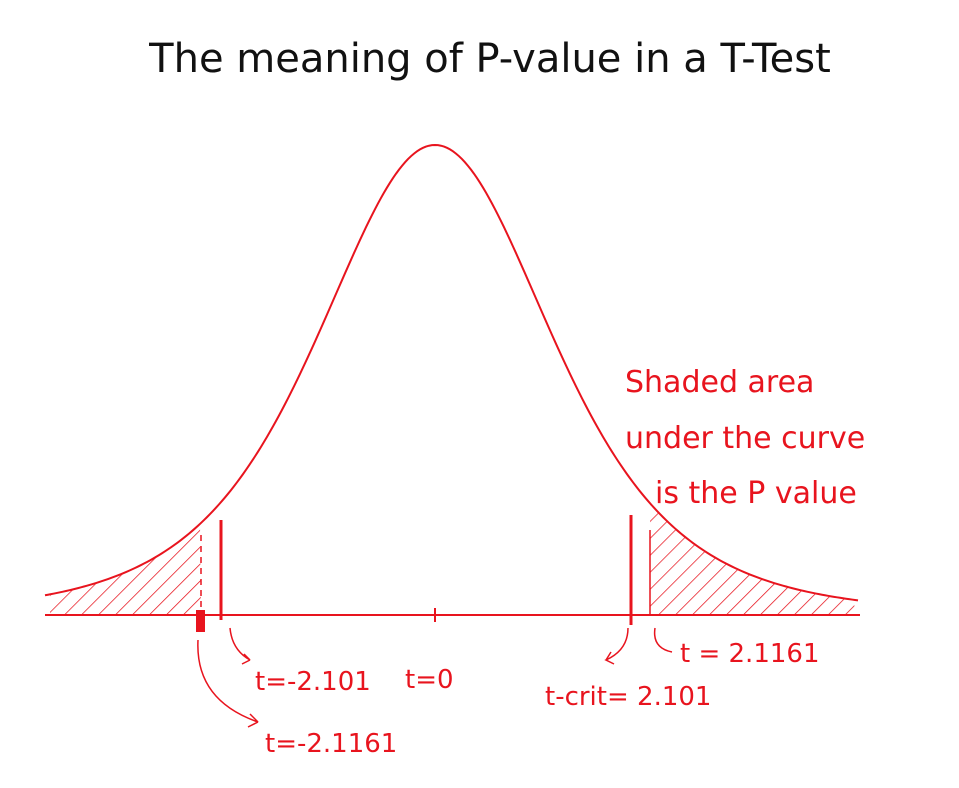 Image resolution: width=959 pixels, height=788 pixels. What do you see at coordinates (200, 621) in the screenshot?
I see `t-marker-left` at bounding box center [200, 621].